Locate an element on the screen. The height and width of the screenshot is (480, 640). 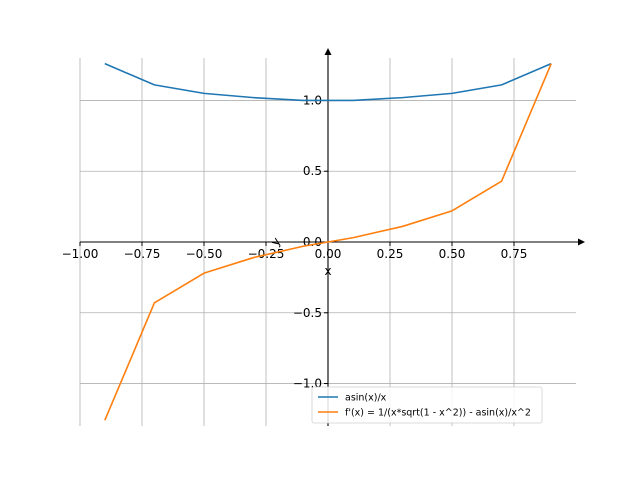
y-axis-arrow is located at coordinates (328, 51).